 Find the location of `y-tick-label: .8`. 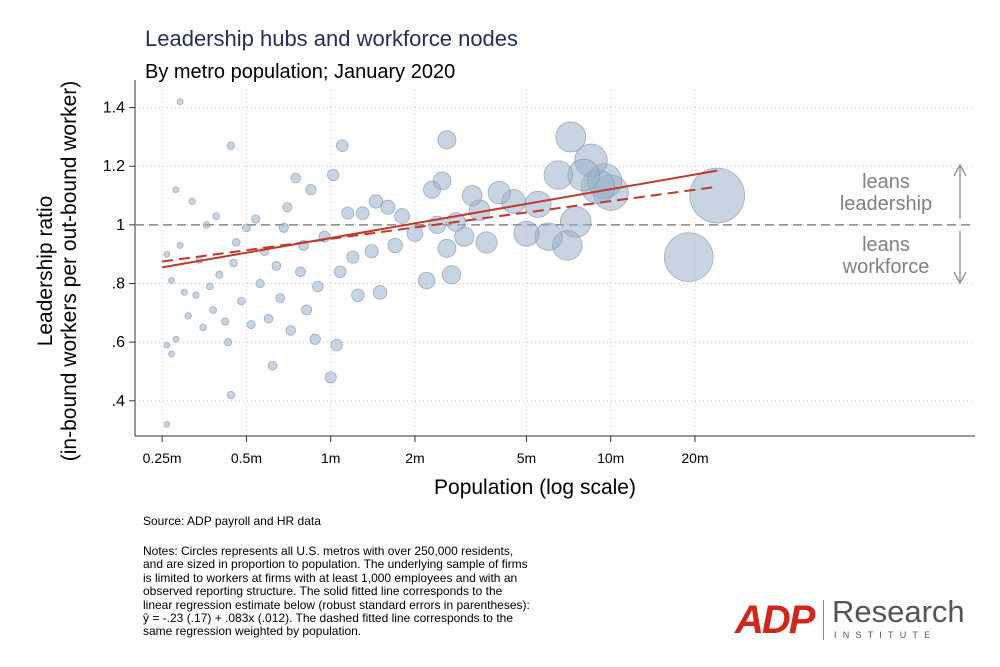

y-tick-label: .8 is located at coordinates (118, 284).